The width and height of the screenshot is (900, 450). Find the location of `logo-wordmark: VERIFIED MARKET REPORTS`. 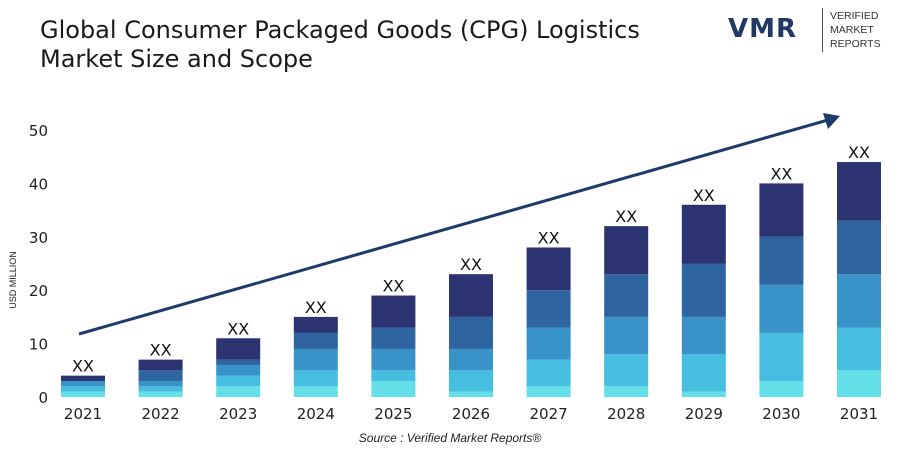

logo-wordmark: VERIFIED MARKET REPORTS is located at coordinates (855, 30).